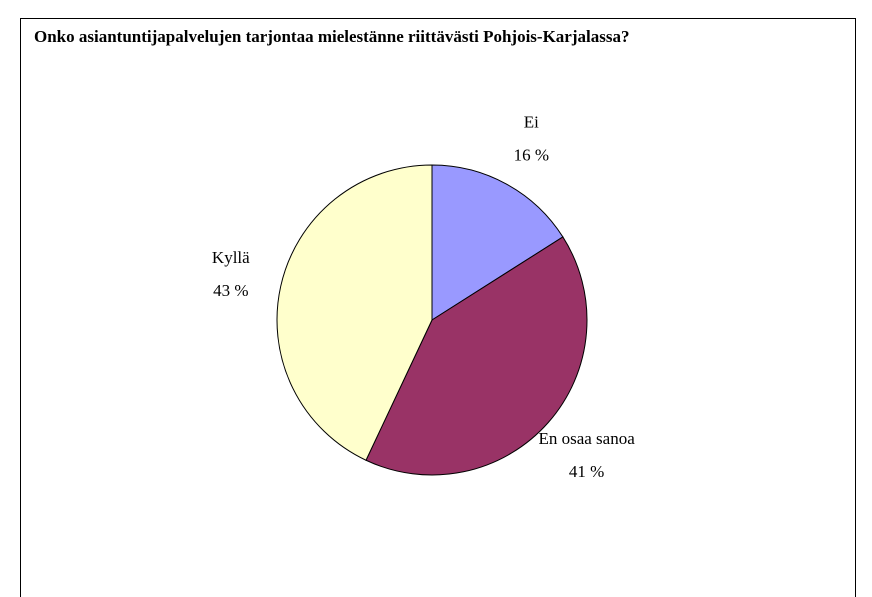 This screenshot has height=597, width=872. Describe the element at coordinates (531, 121) in the screenshot. I see `slice-label: Ei` at that location.